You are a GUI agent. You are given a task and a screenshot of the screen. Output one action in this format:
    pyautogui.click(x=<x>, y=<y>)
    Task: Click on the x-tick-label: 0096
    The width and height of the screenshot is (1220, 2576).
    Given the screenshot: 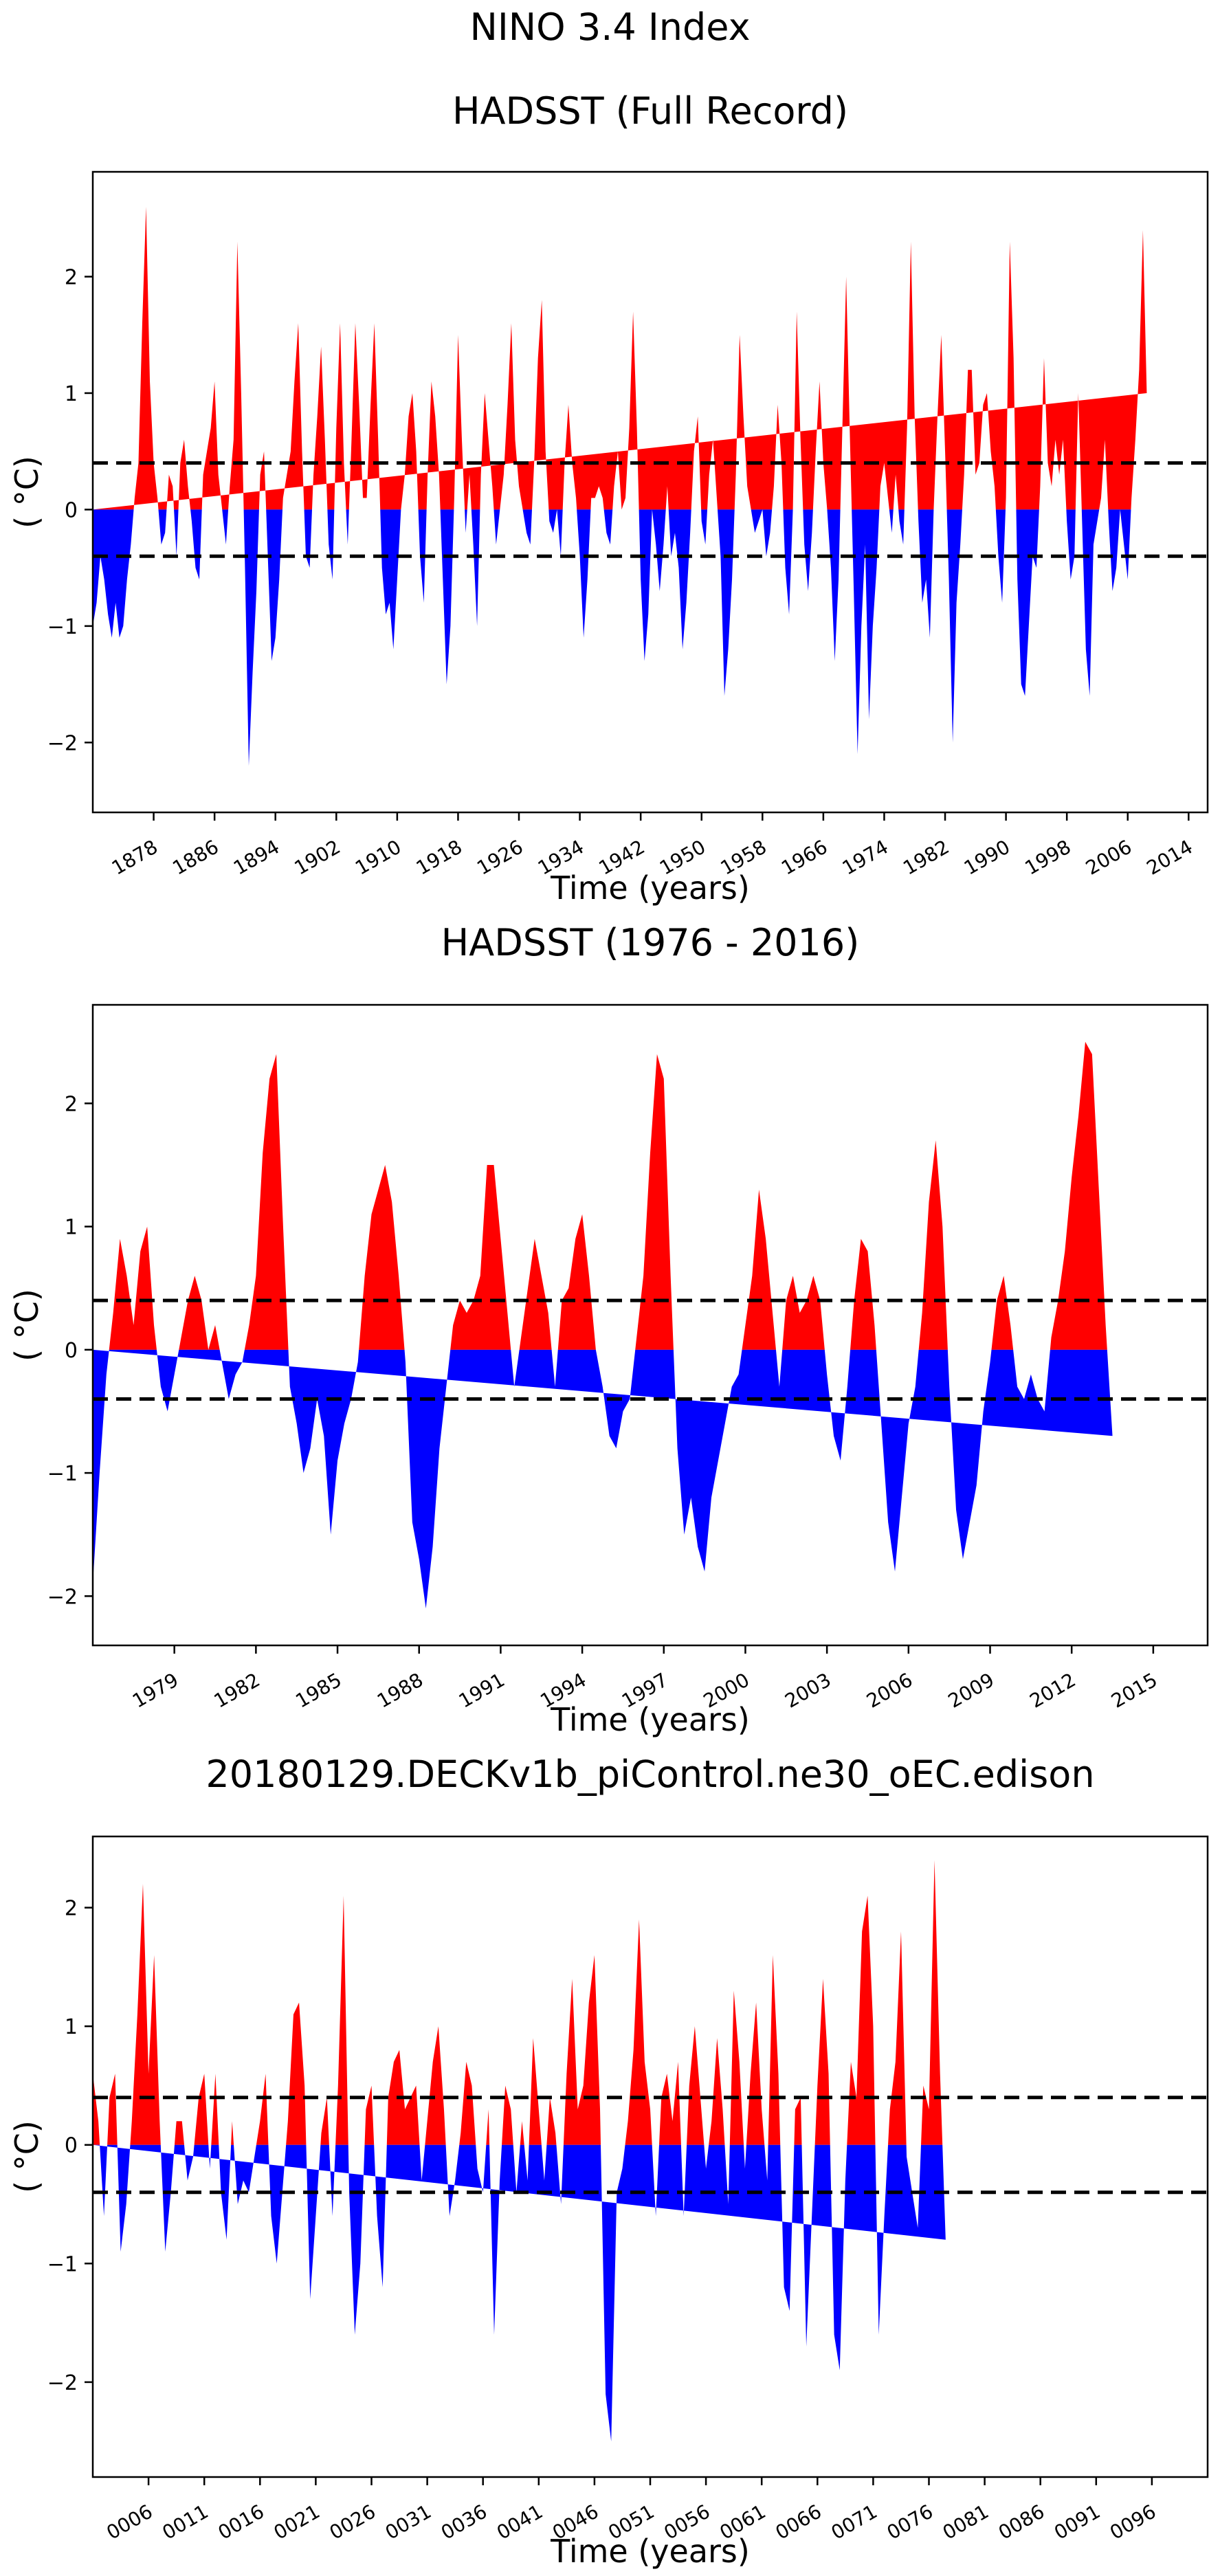 What is the action you would take?
    pyautogui.click(x=1133, y=2522)
    